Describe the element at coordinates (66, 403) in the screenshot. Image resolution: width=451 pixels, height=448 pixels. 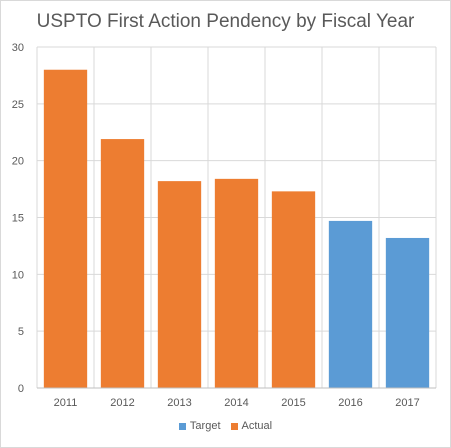
I see `x-tick-label: 2011` at that location.